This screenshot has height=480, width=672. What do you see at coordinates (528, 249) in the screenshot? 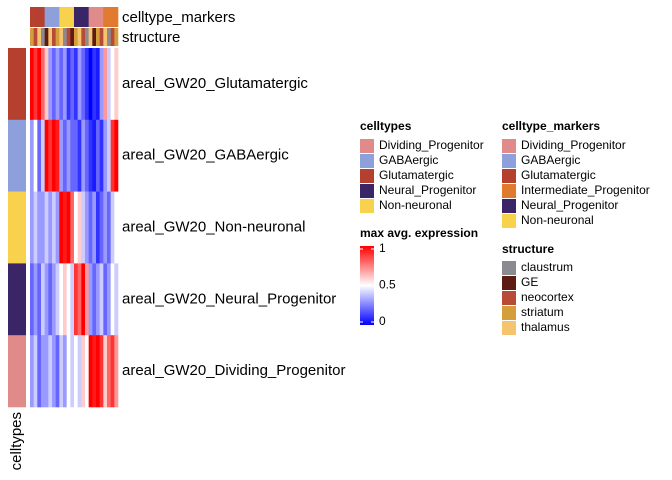
I see `legend-title: structure` at bounding box center [528, 249].